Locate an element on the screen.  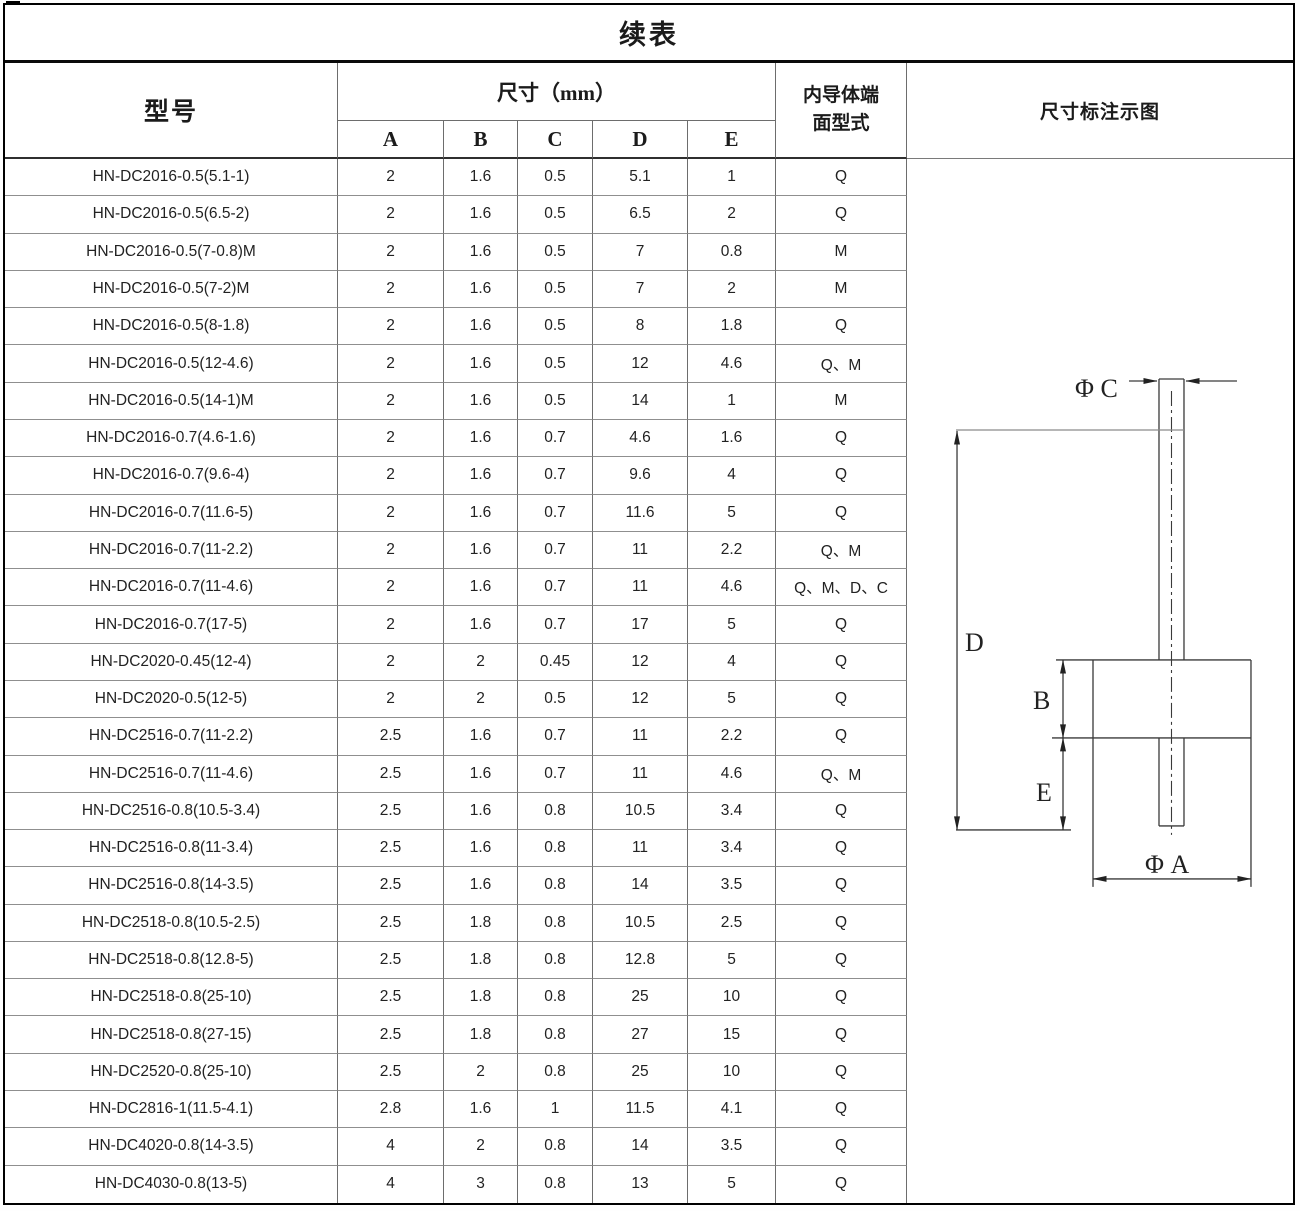
model-cell: HN-DC2520-0.8(25-10) is located at coordinates (171, 1072).